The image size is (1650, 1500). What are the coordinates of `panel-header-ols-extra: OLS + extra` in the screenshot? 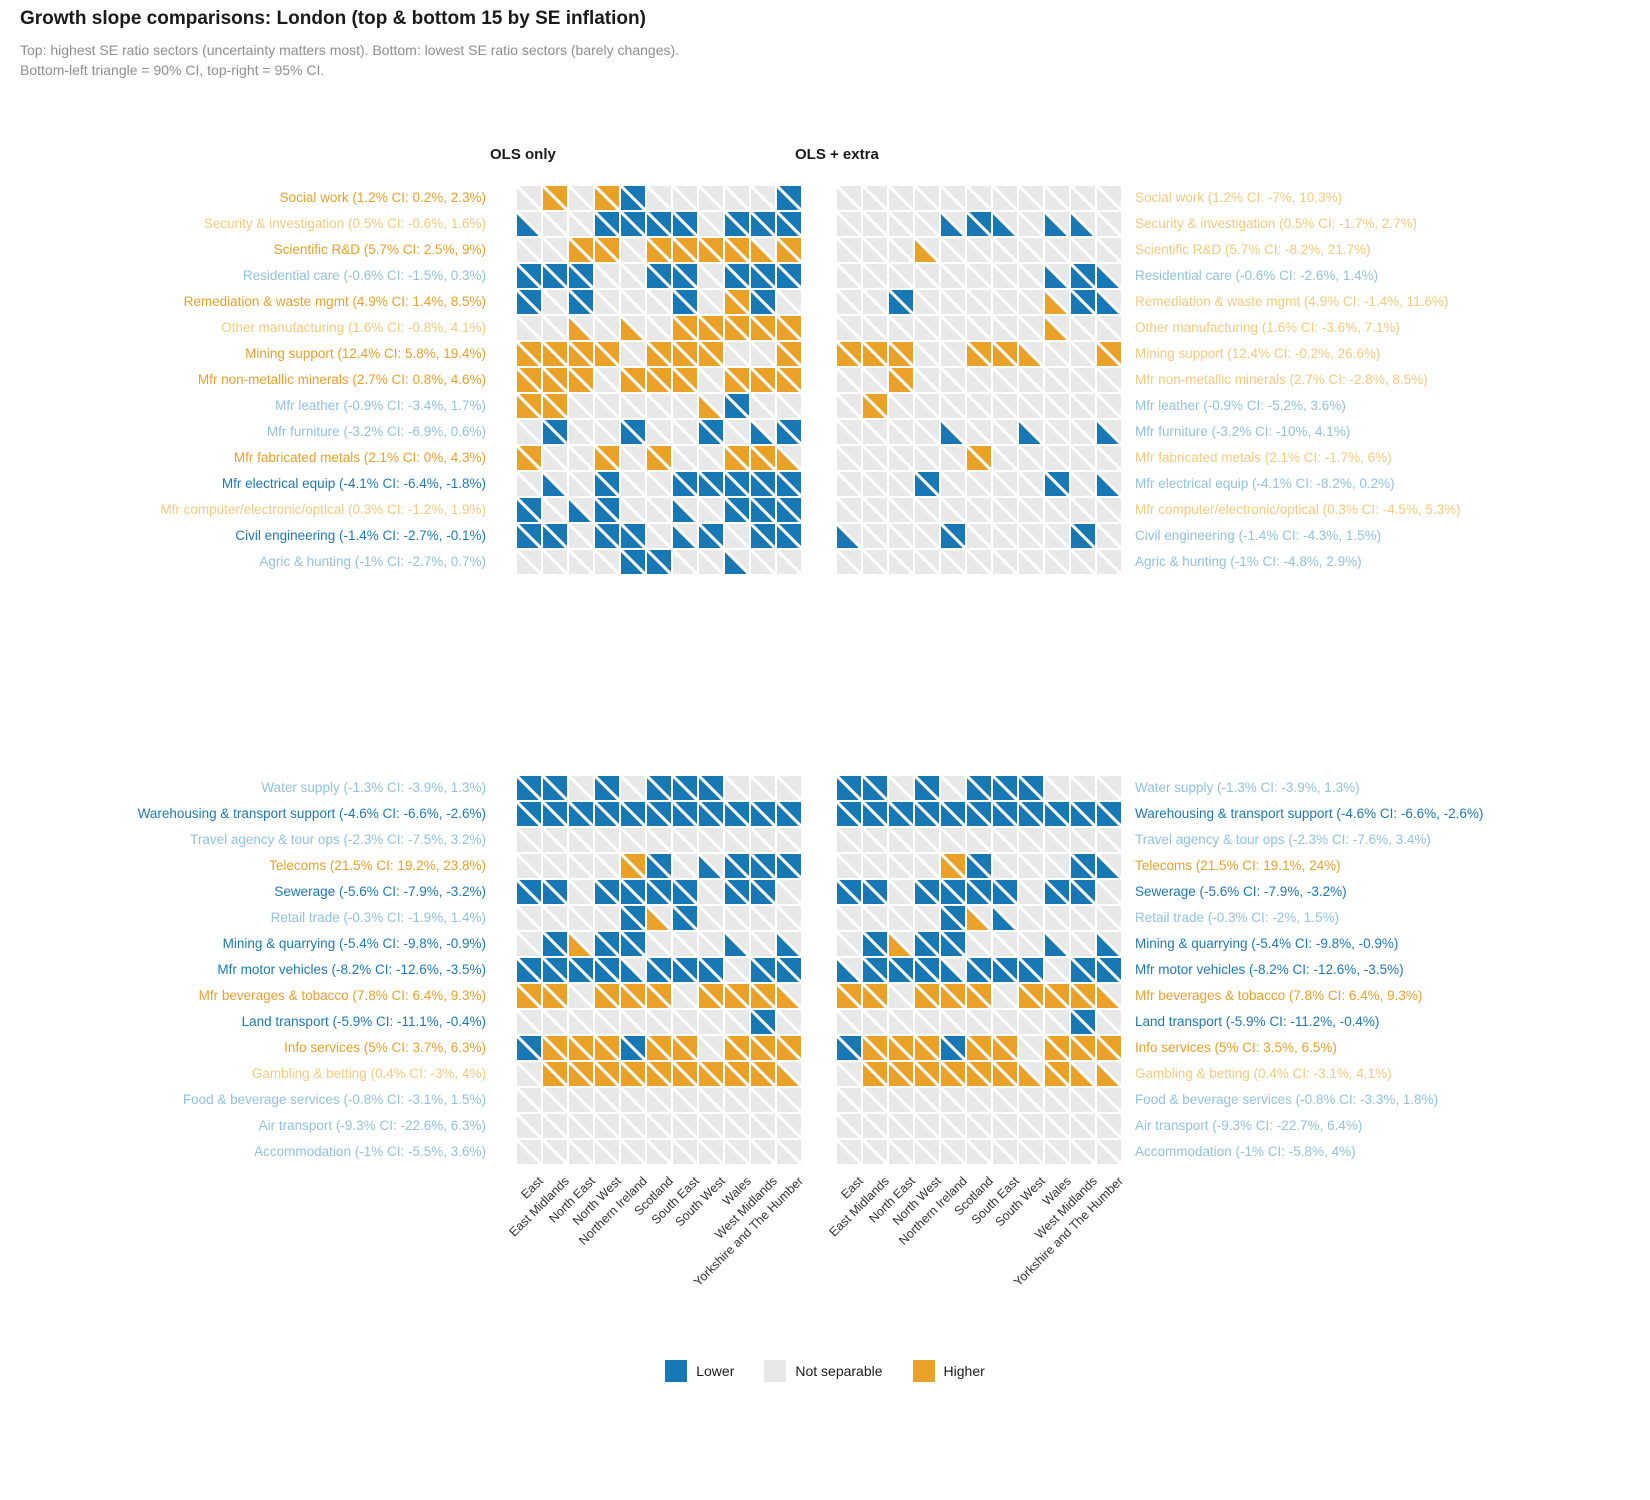 It's located at (837, 154).